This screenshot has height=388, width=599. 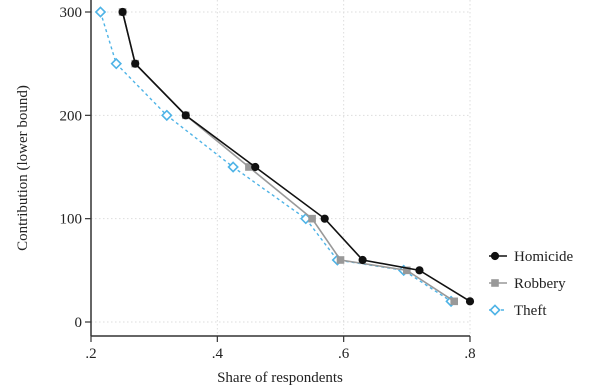 What do you see at coordinates (90, 354) in the screenshot?
I see `x-tick-label: .2` at bounding box center [90, 354].